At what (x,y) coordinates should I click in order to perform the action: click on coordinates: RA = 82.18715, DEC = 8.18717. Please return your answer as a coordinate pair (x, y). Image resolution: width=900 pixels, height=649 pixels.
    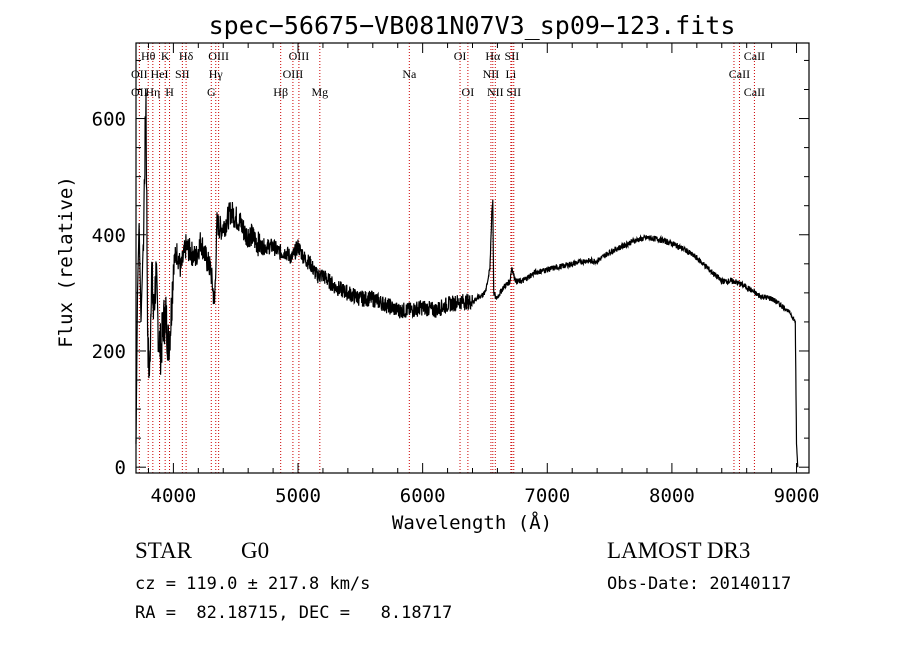
    Looking at the image, I should click on (294, 613).